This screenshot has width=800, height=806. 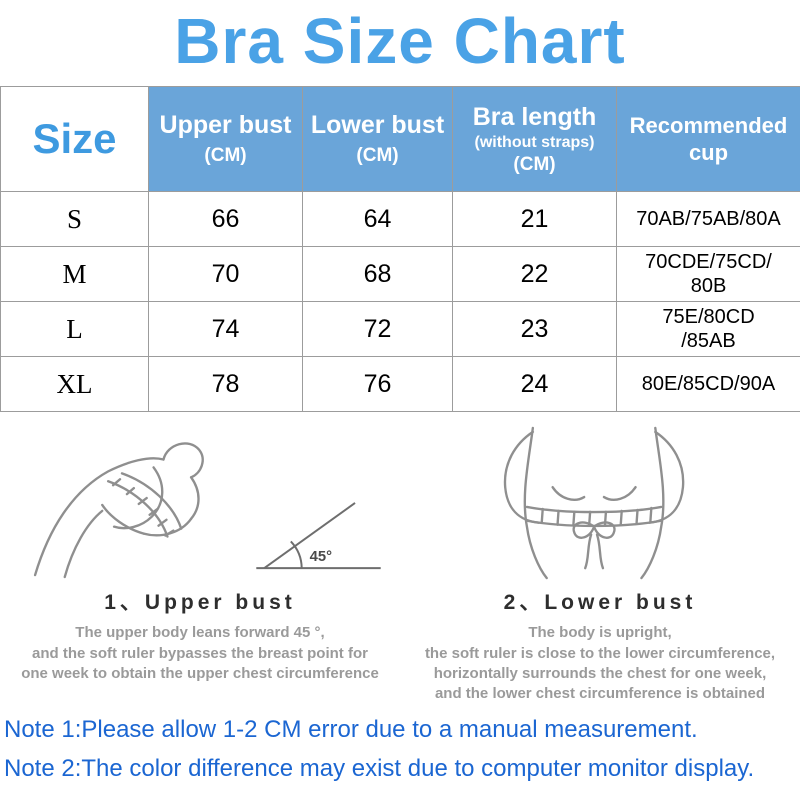 I want to click on lower-bust-value: 76, so click(x=378, y=384).